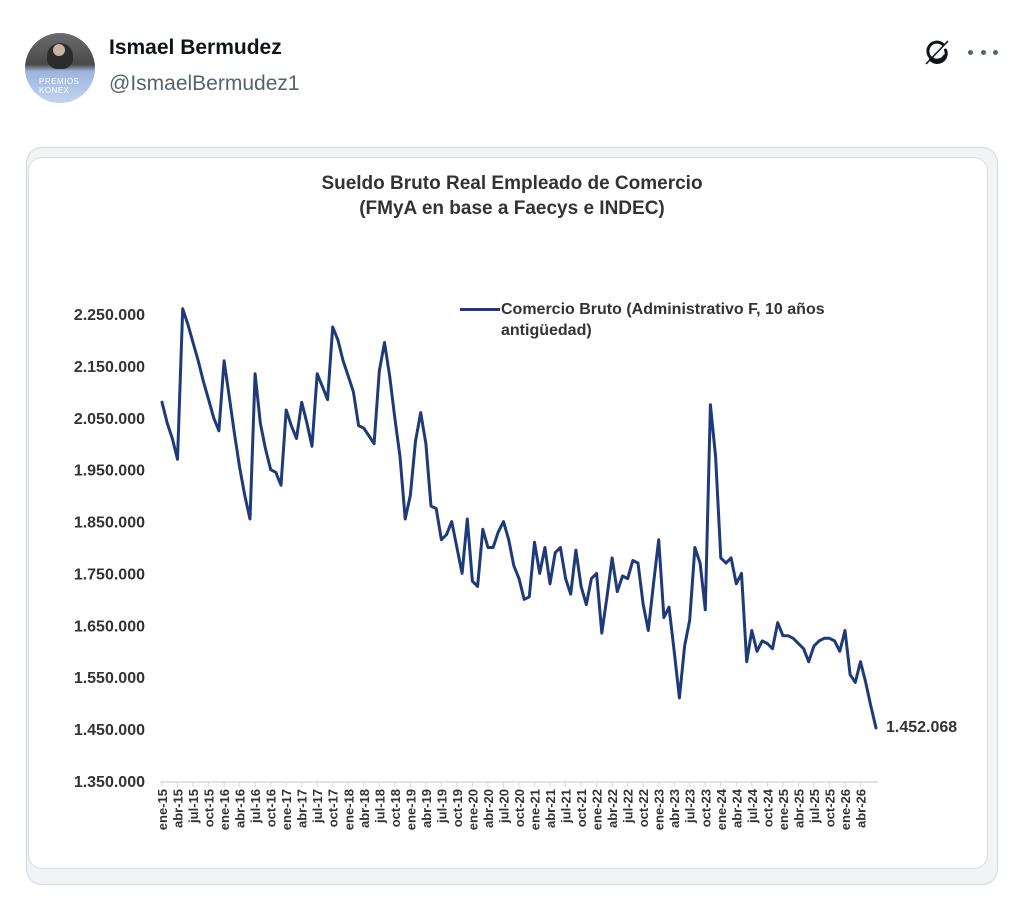  I want to click on x-tick-label: oct-16, so click(271, 808).